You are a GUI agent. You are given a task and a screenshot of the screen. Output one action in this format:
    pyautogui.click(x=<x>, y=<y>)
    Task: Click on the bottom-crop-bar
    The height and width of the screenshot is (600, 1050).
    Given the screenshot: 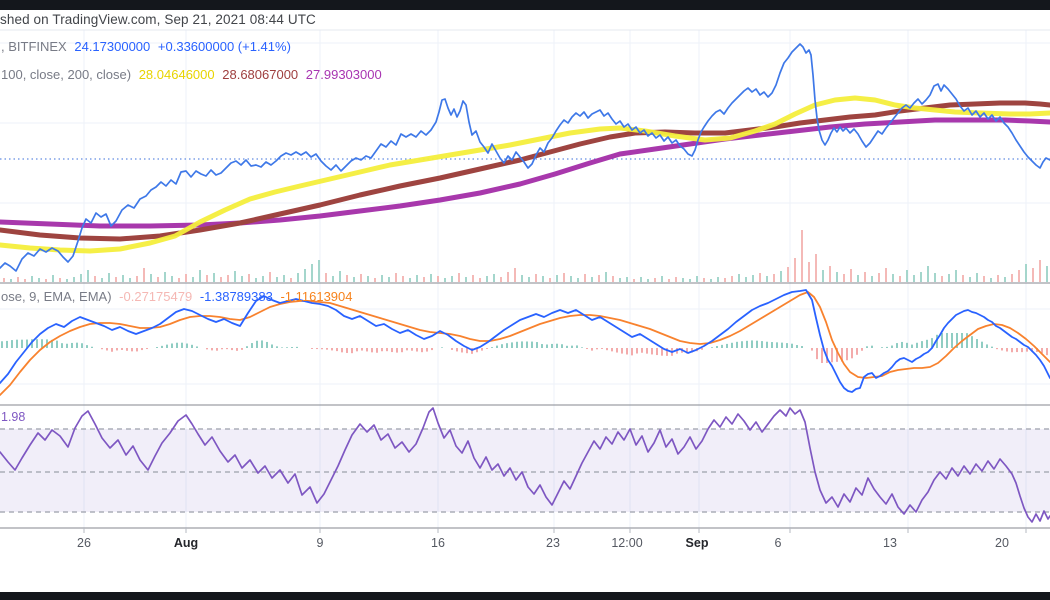 What is the action you would take?
    pyautogui.click(x=525, y=596)
    